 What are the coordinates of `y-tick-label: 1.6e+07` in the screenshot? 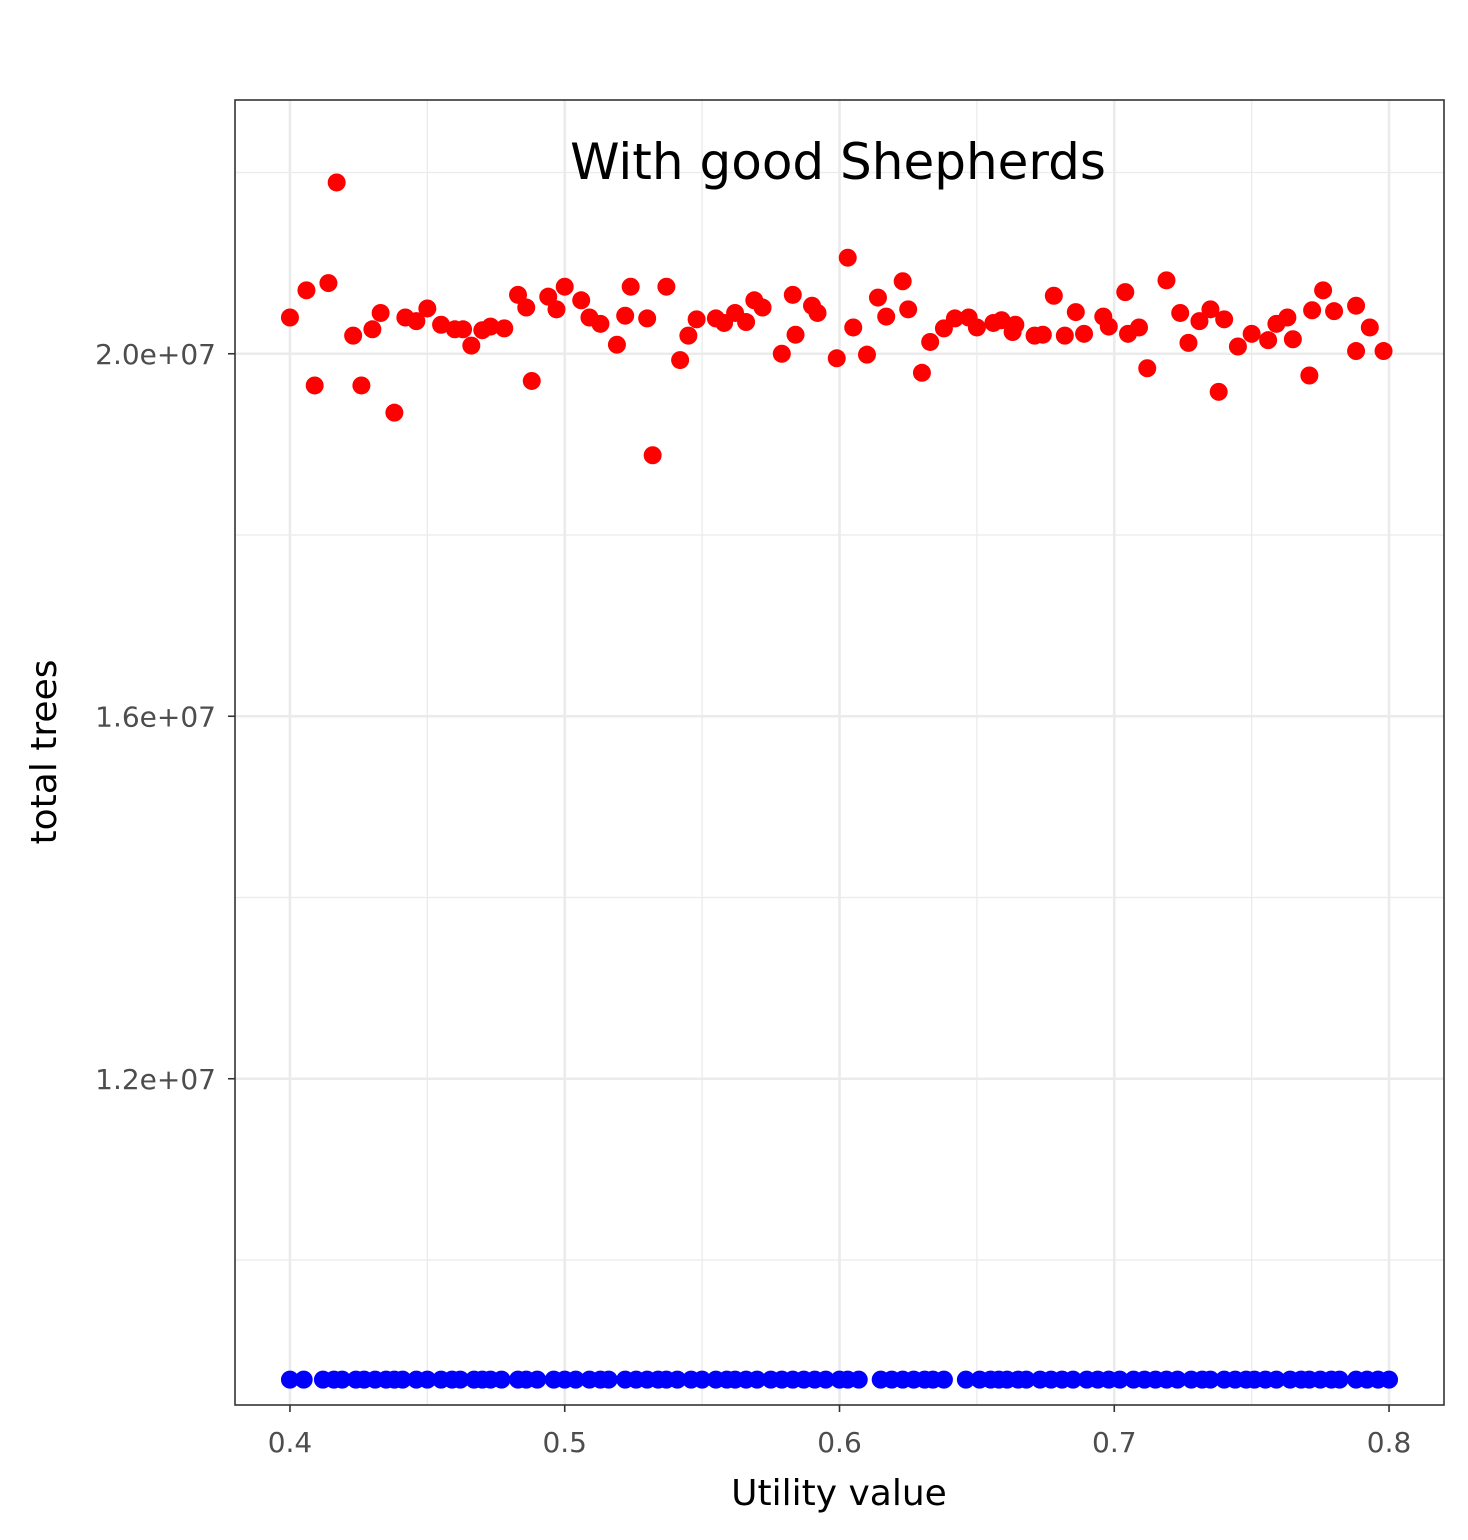 It's located at (155, 716).